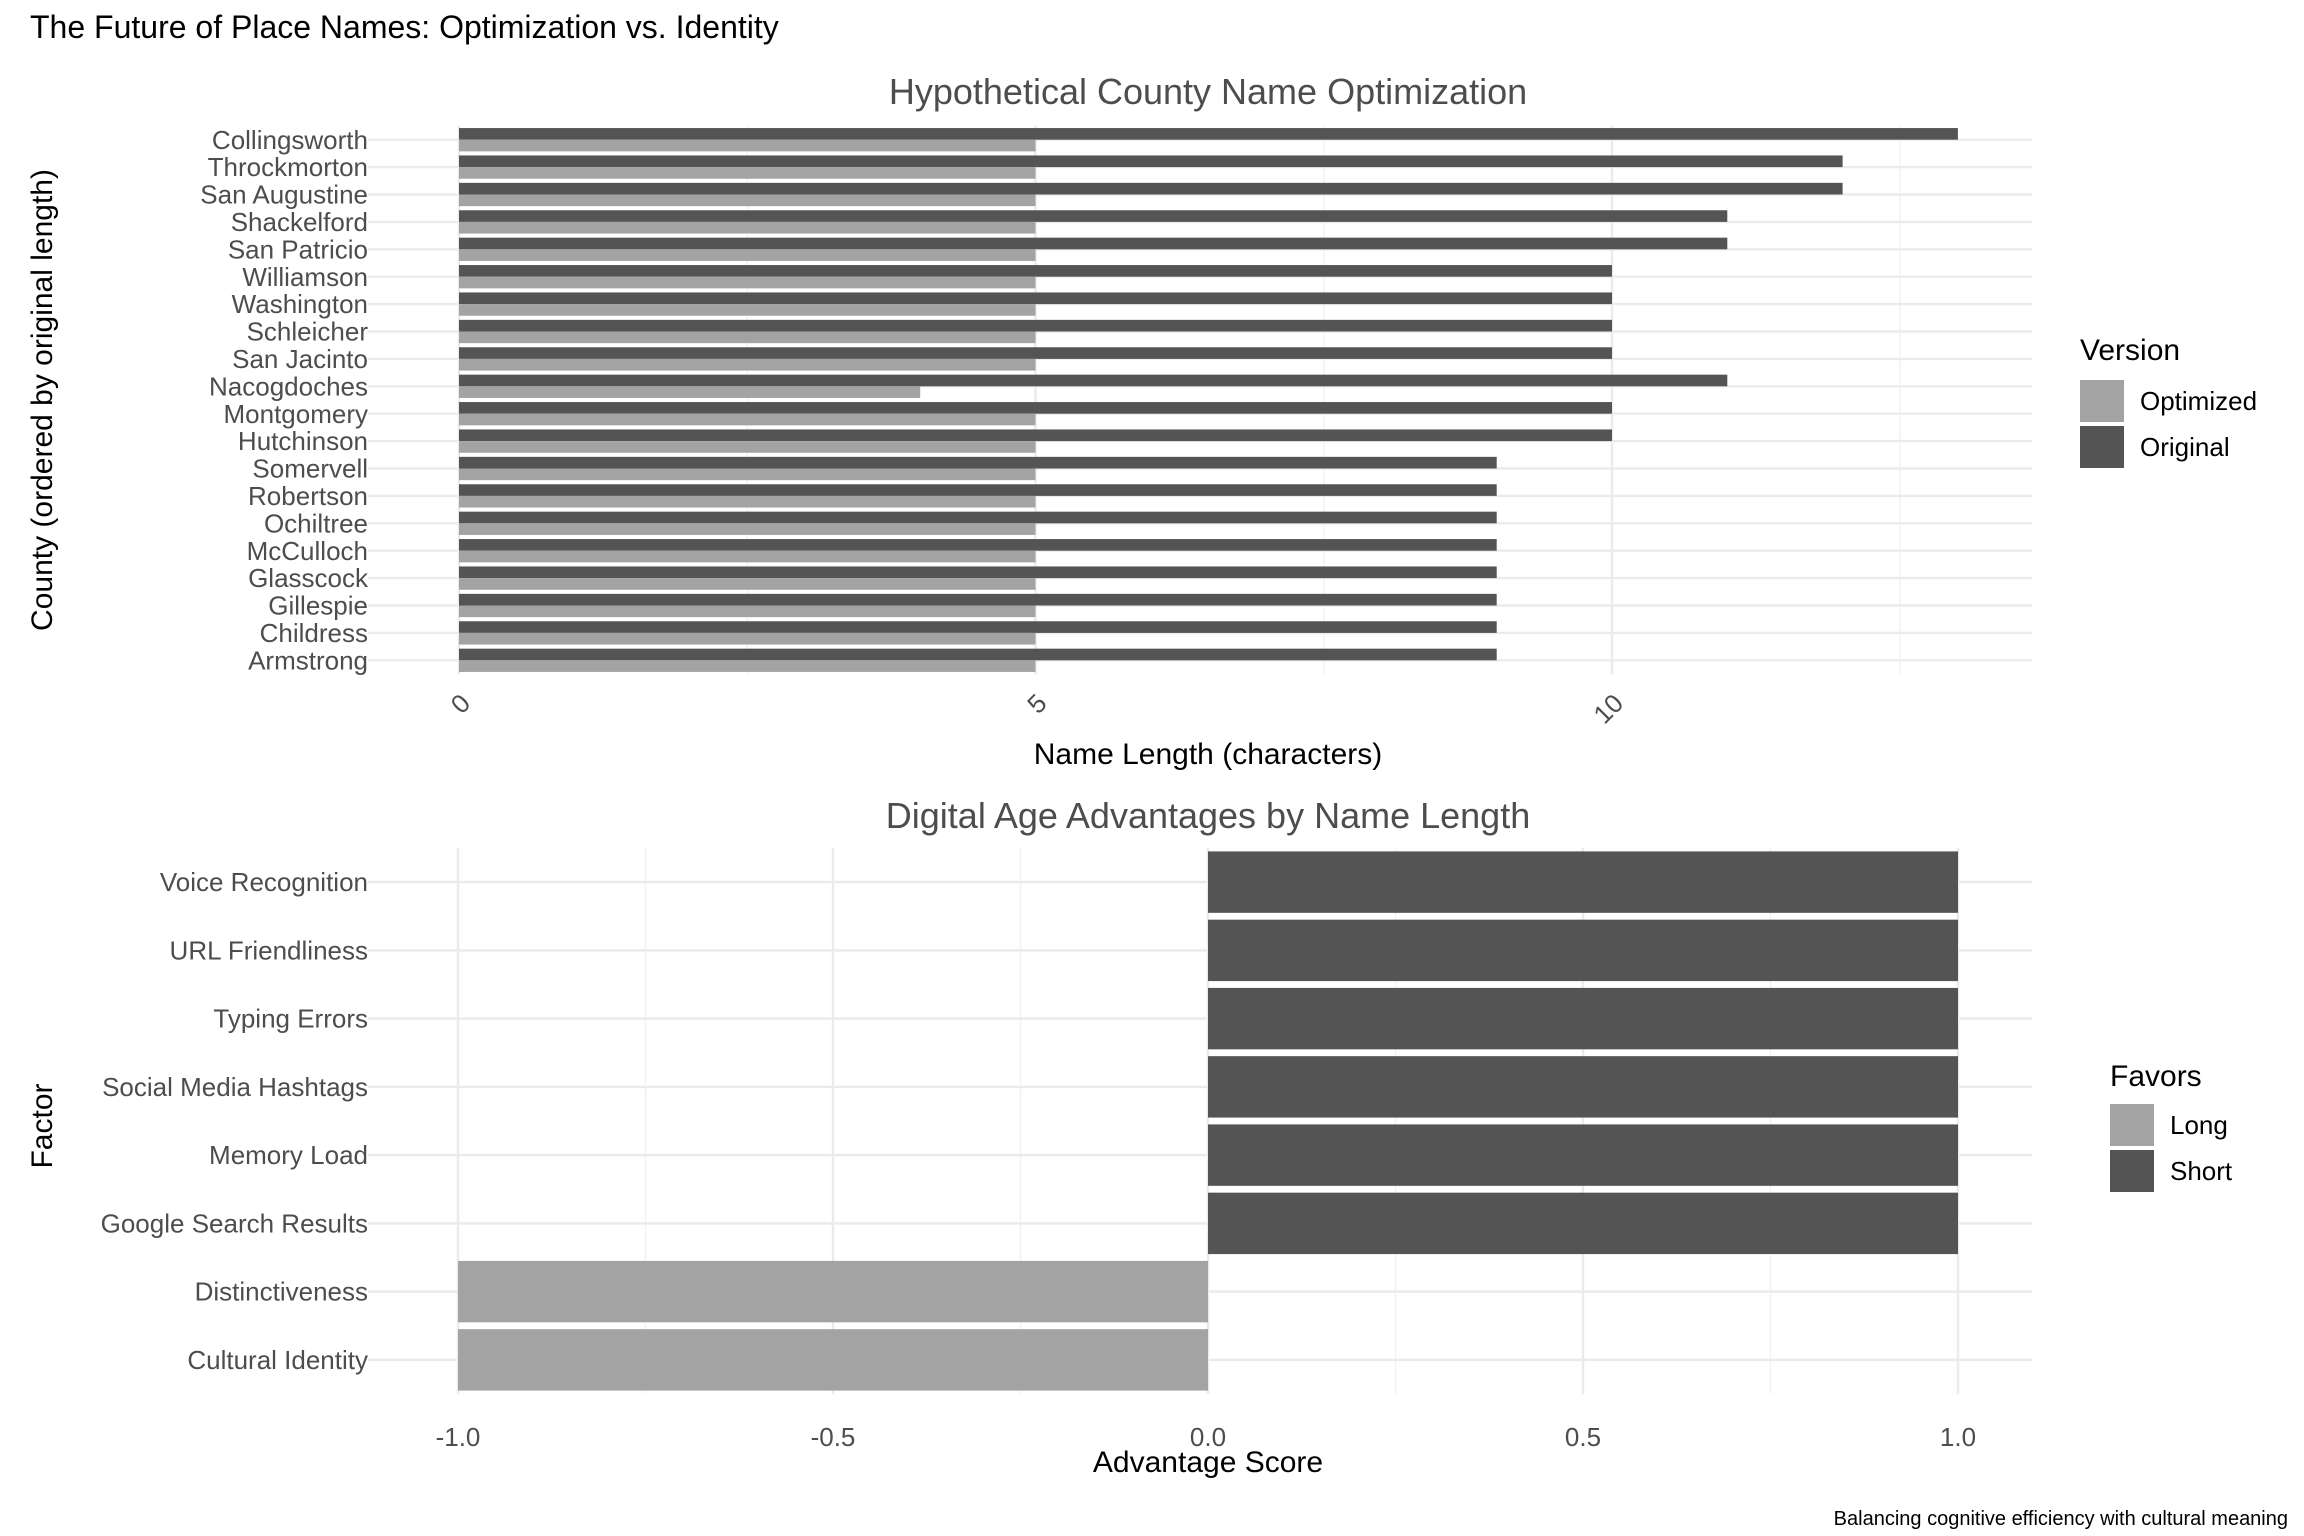  I want to click on bar-optimized-robertson, so click(747, 501).